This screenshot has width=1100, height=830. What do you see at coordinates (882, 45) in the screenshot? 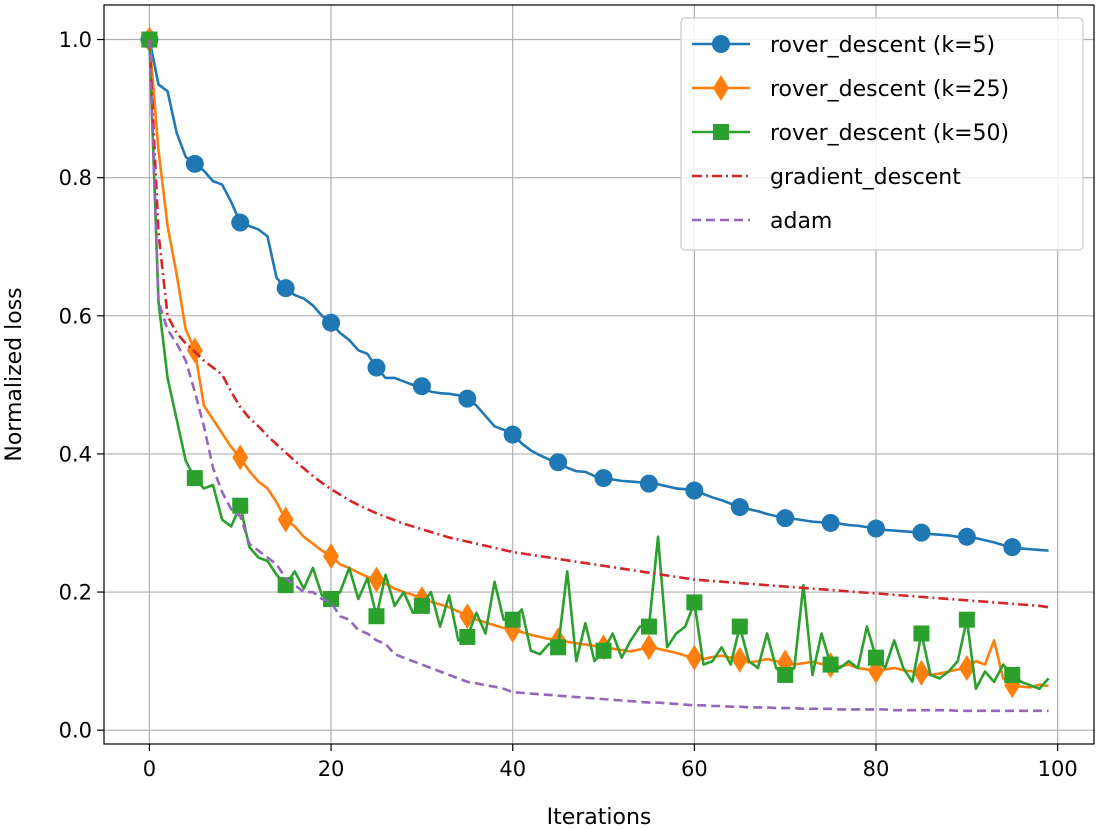
I see `legend-label: rover_descent (k=5)` at bounding box center [882, 45].